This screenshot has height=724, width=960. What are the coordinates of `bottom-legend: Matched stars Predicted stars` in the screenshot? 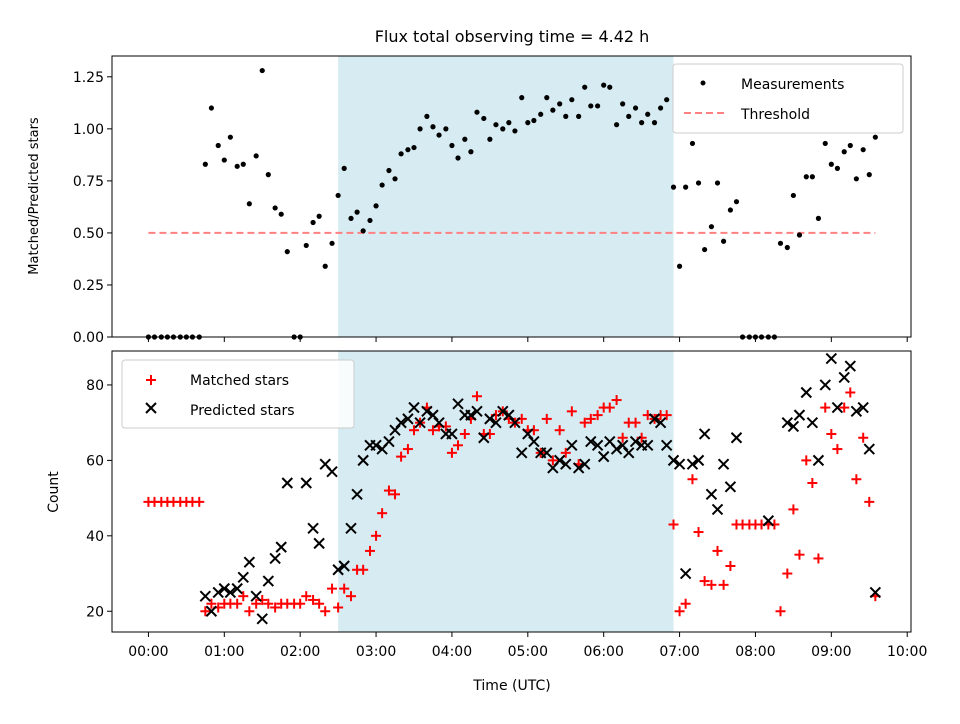 It's located at (238, 394).